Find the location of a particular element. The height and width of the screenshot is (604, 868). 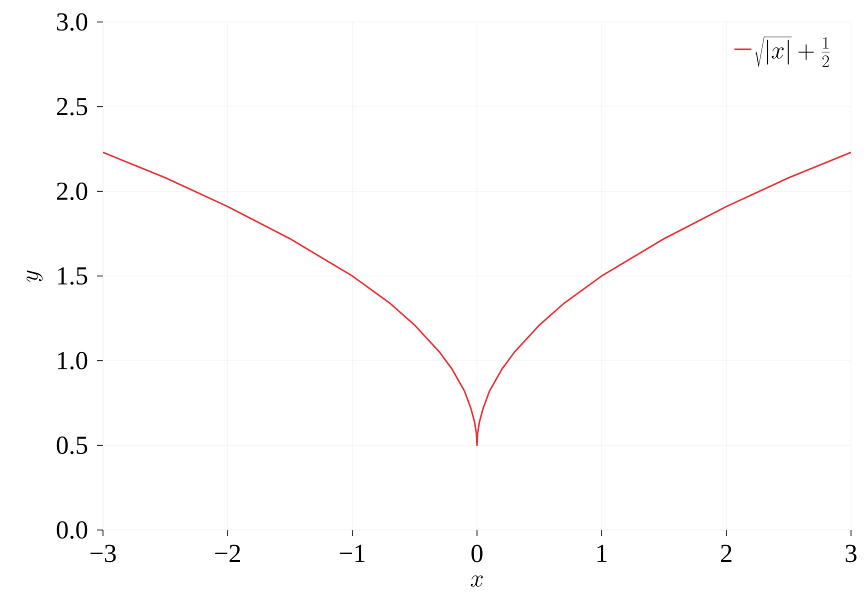

x-tick-label: −2 is located at coordinates (227, 553).